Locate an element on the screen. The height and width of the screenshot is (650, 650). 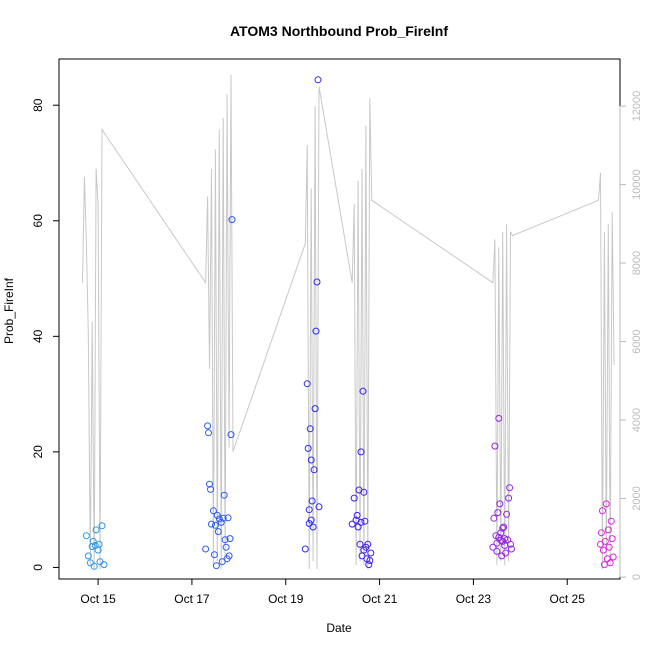
y2-tick-label: 2000 is located at coordinates (637, 498).